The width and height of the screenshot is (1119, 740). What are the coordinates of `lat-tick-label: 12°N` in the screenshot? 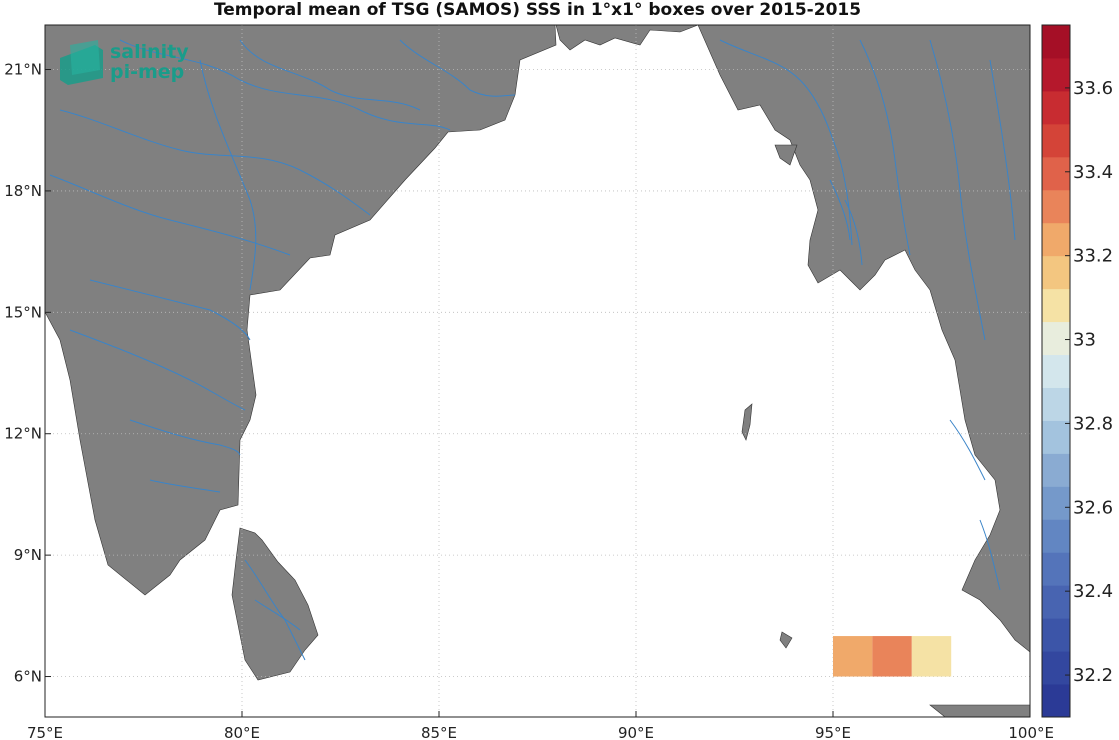 It's located at (23, 434).